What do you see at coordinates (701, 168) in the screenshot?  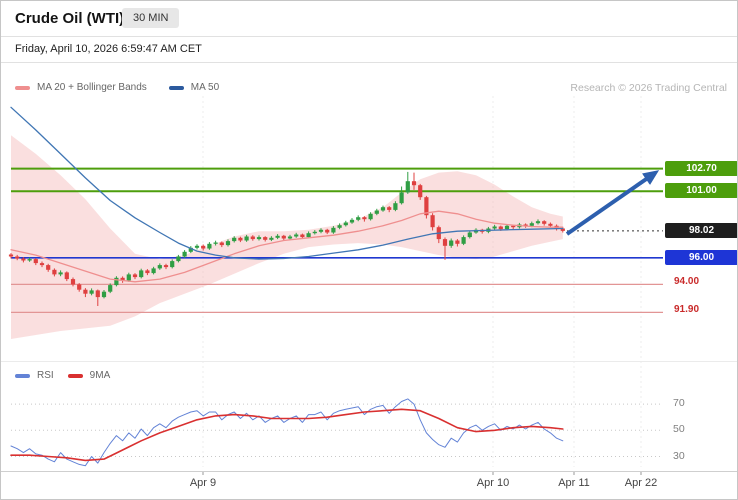 I see `price-level-label: 102.70` at bounding box center [701, 168].